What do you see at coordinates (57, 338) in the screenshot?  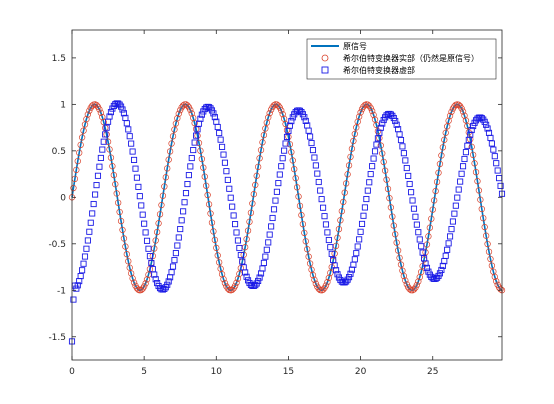 I see `y-tick-label: -1.5` at bounding box center [57, 338].